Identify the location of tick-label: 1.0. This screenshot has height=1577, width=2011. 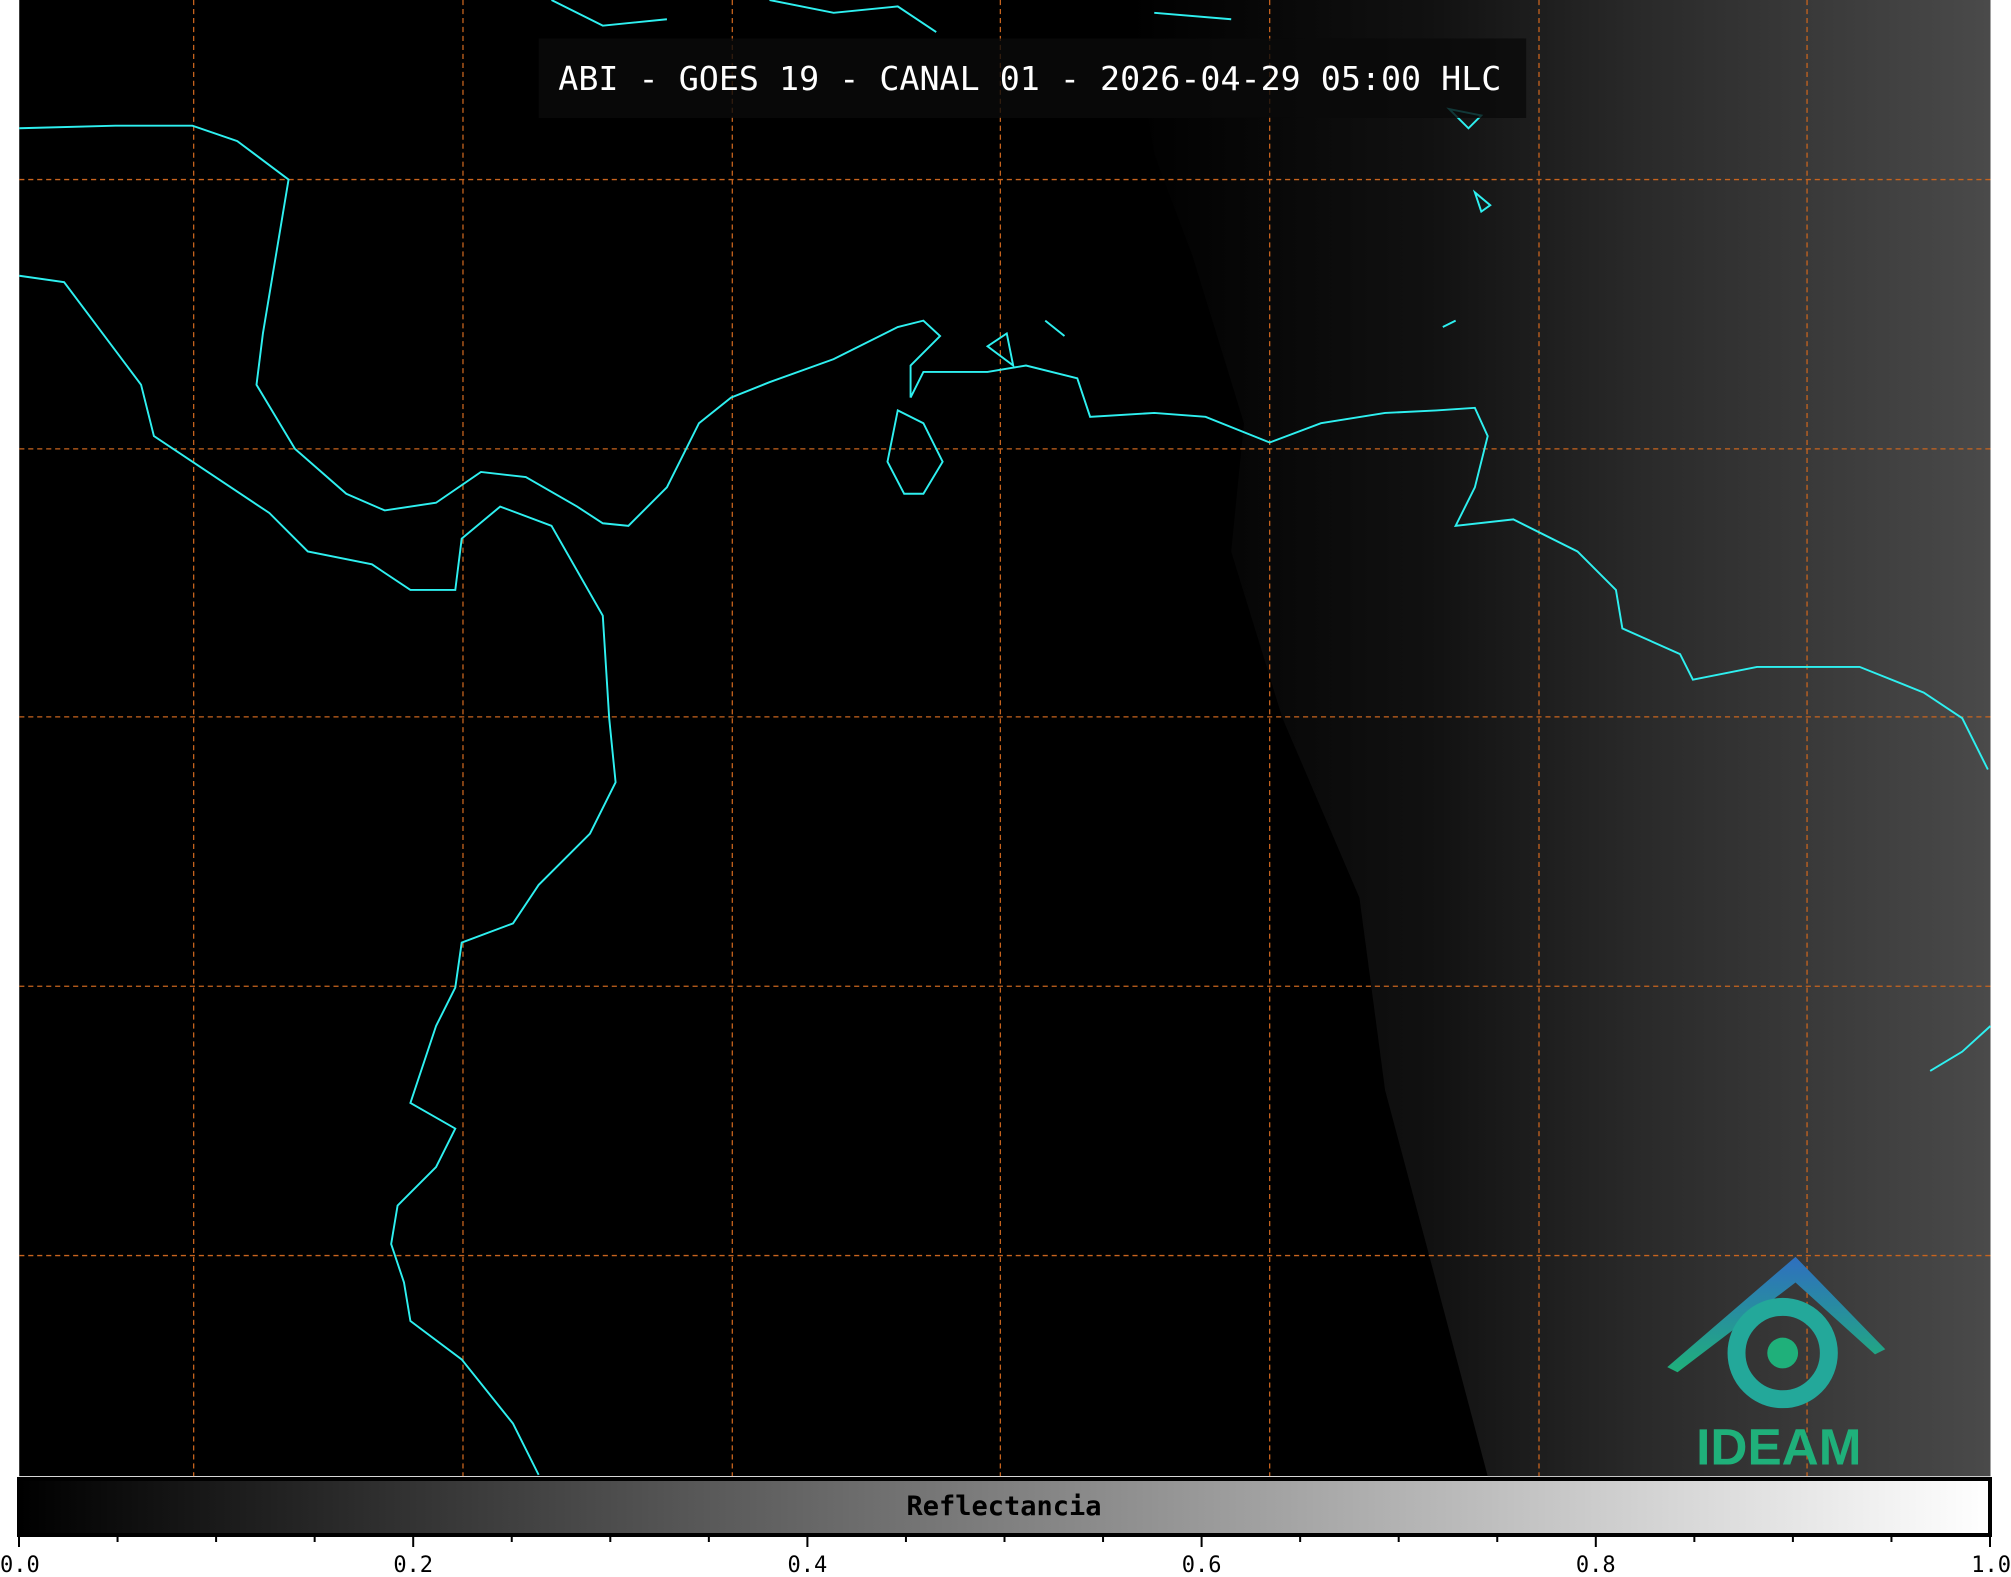
(1991, 1565).